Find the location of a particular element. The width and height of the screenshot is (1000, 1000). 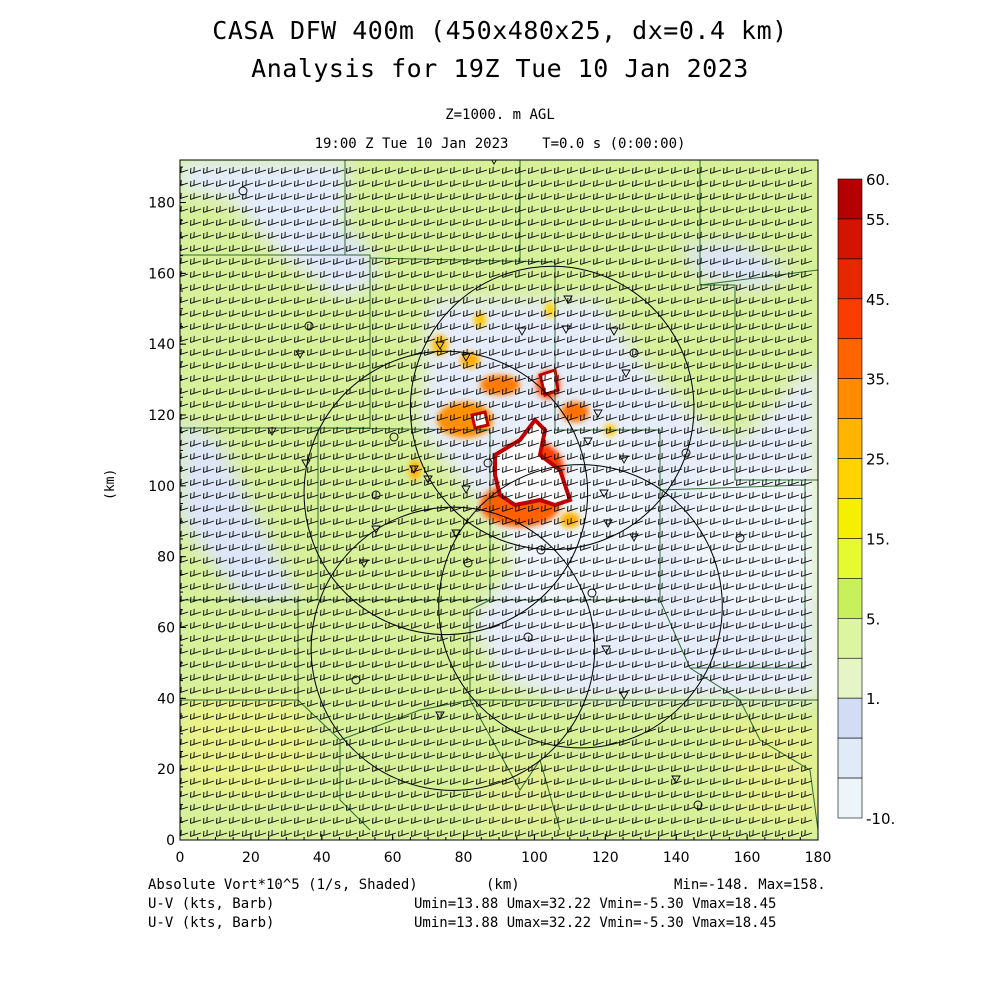

colorbar-label: -10. is located at coordinates (880, 819).